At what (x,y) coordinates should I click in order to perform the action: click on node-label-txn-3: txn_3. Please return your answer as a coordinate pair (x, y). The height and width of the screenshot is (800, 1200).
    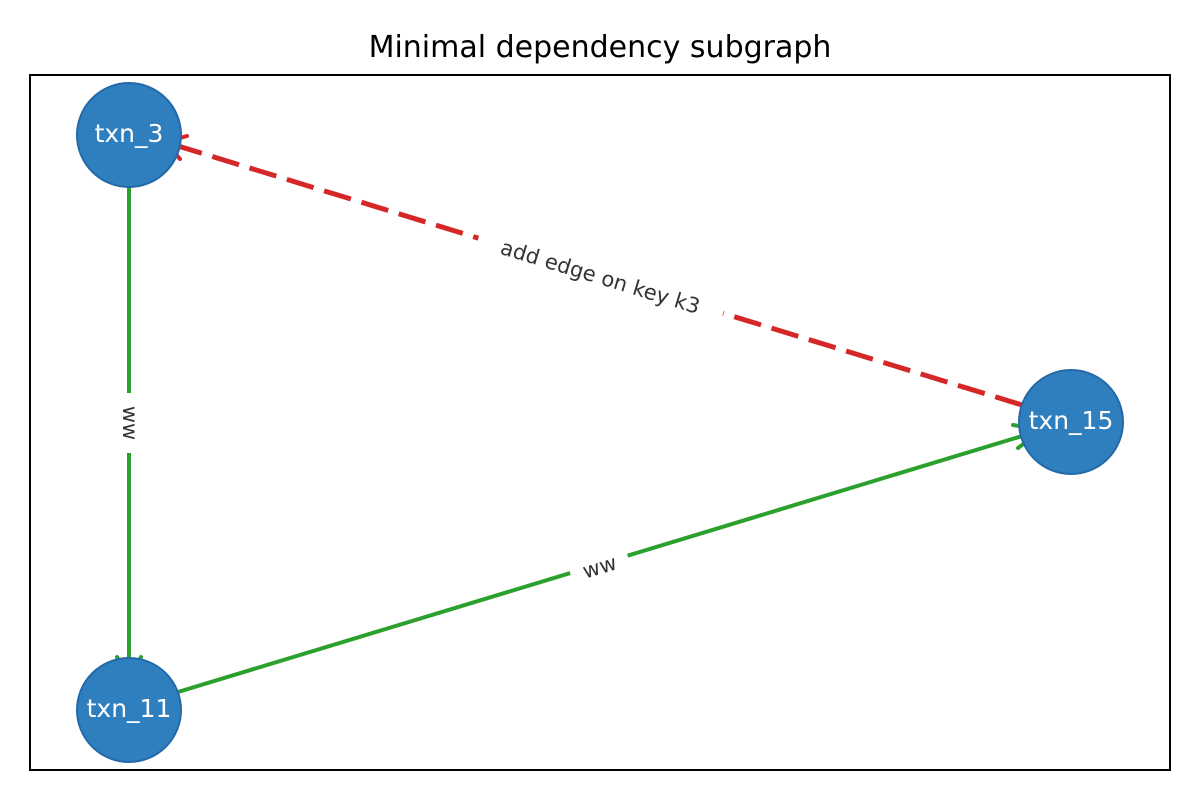
    Looking at the image, I should click on (129, 133).